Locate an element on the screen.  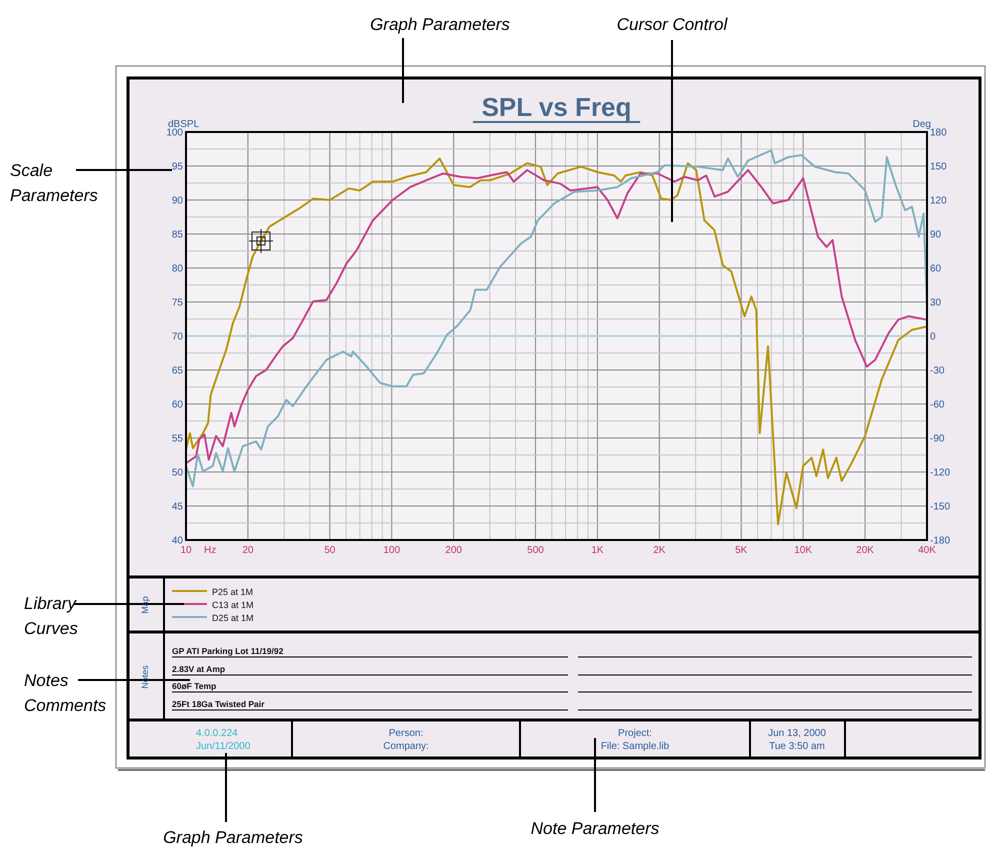
legend-label: D25 at 1M is located at coordinates (233, 618).